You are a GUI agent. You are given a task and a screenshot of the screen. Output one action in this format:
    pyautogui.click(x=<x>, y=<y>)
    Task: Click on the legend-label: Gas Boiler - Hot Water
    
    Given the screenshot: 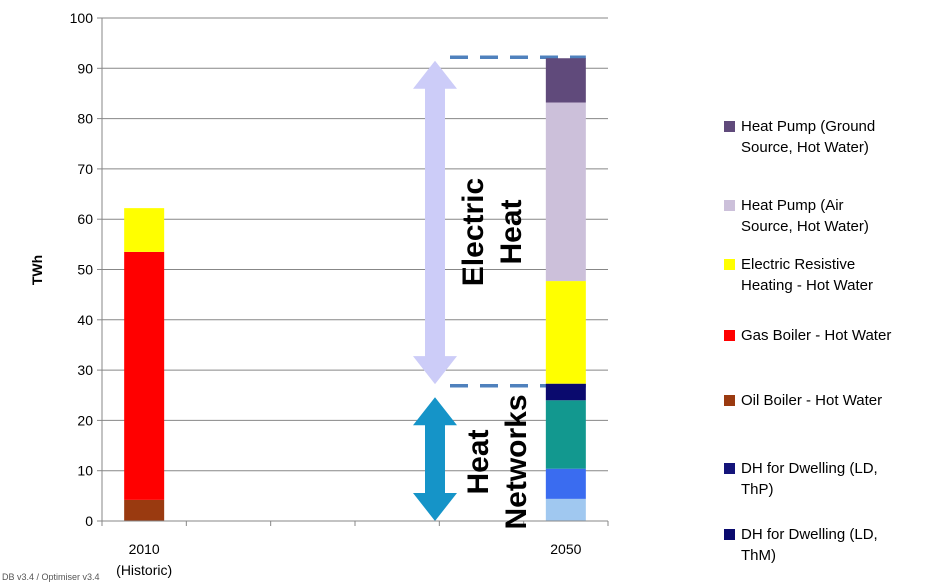 What is the action you would take?
    pyautogui.click(x=816, y=335)
    